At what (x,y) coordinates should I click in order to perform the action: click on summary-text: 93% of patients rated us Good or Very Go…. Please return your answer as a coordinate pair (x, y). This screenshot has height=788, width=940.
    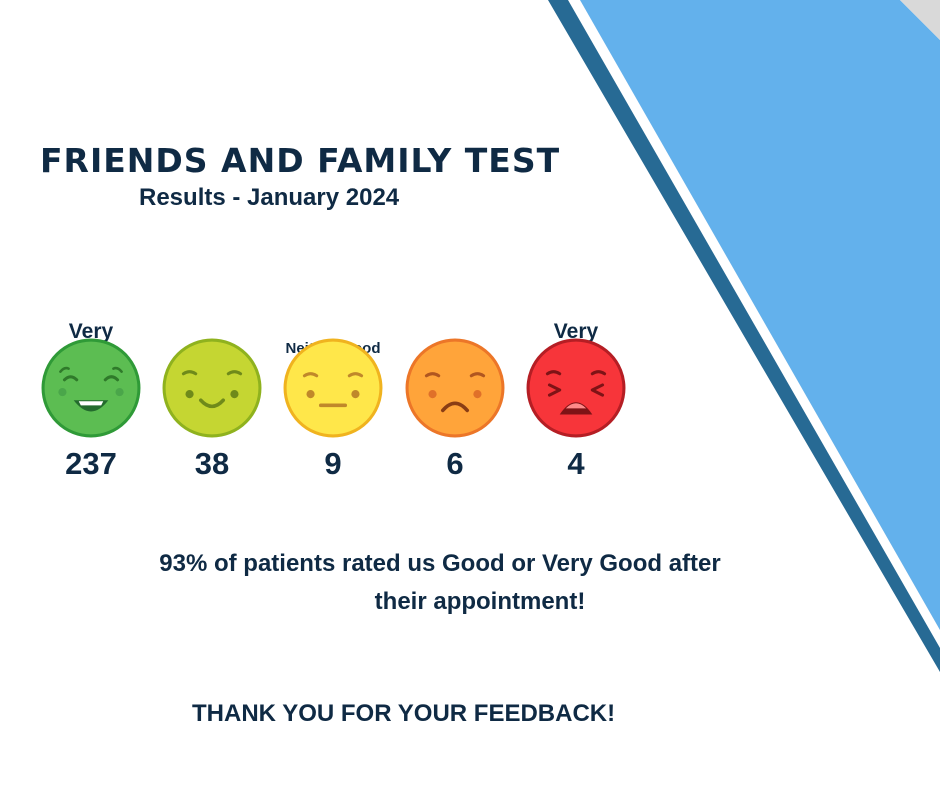
    Looking at the image, I should click on (440, 583).